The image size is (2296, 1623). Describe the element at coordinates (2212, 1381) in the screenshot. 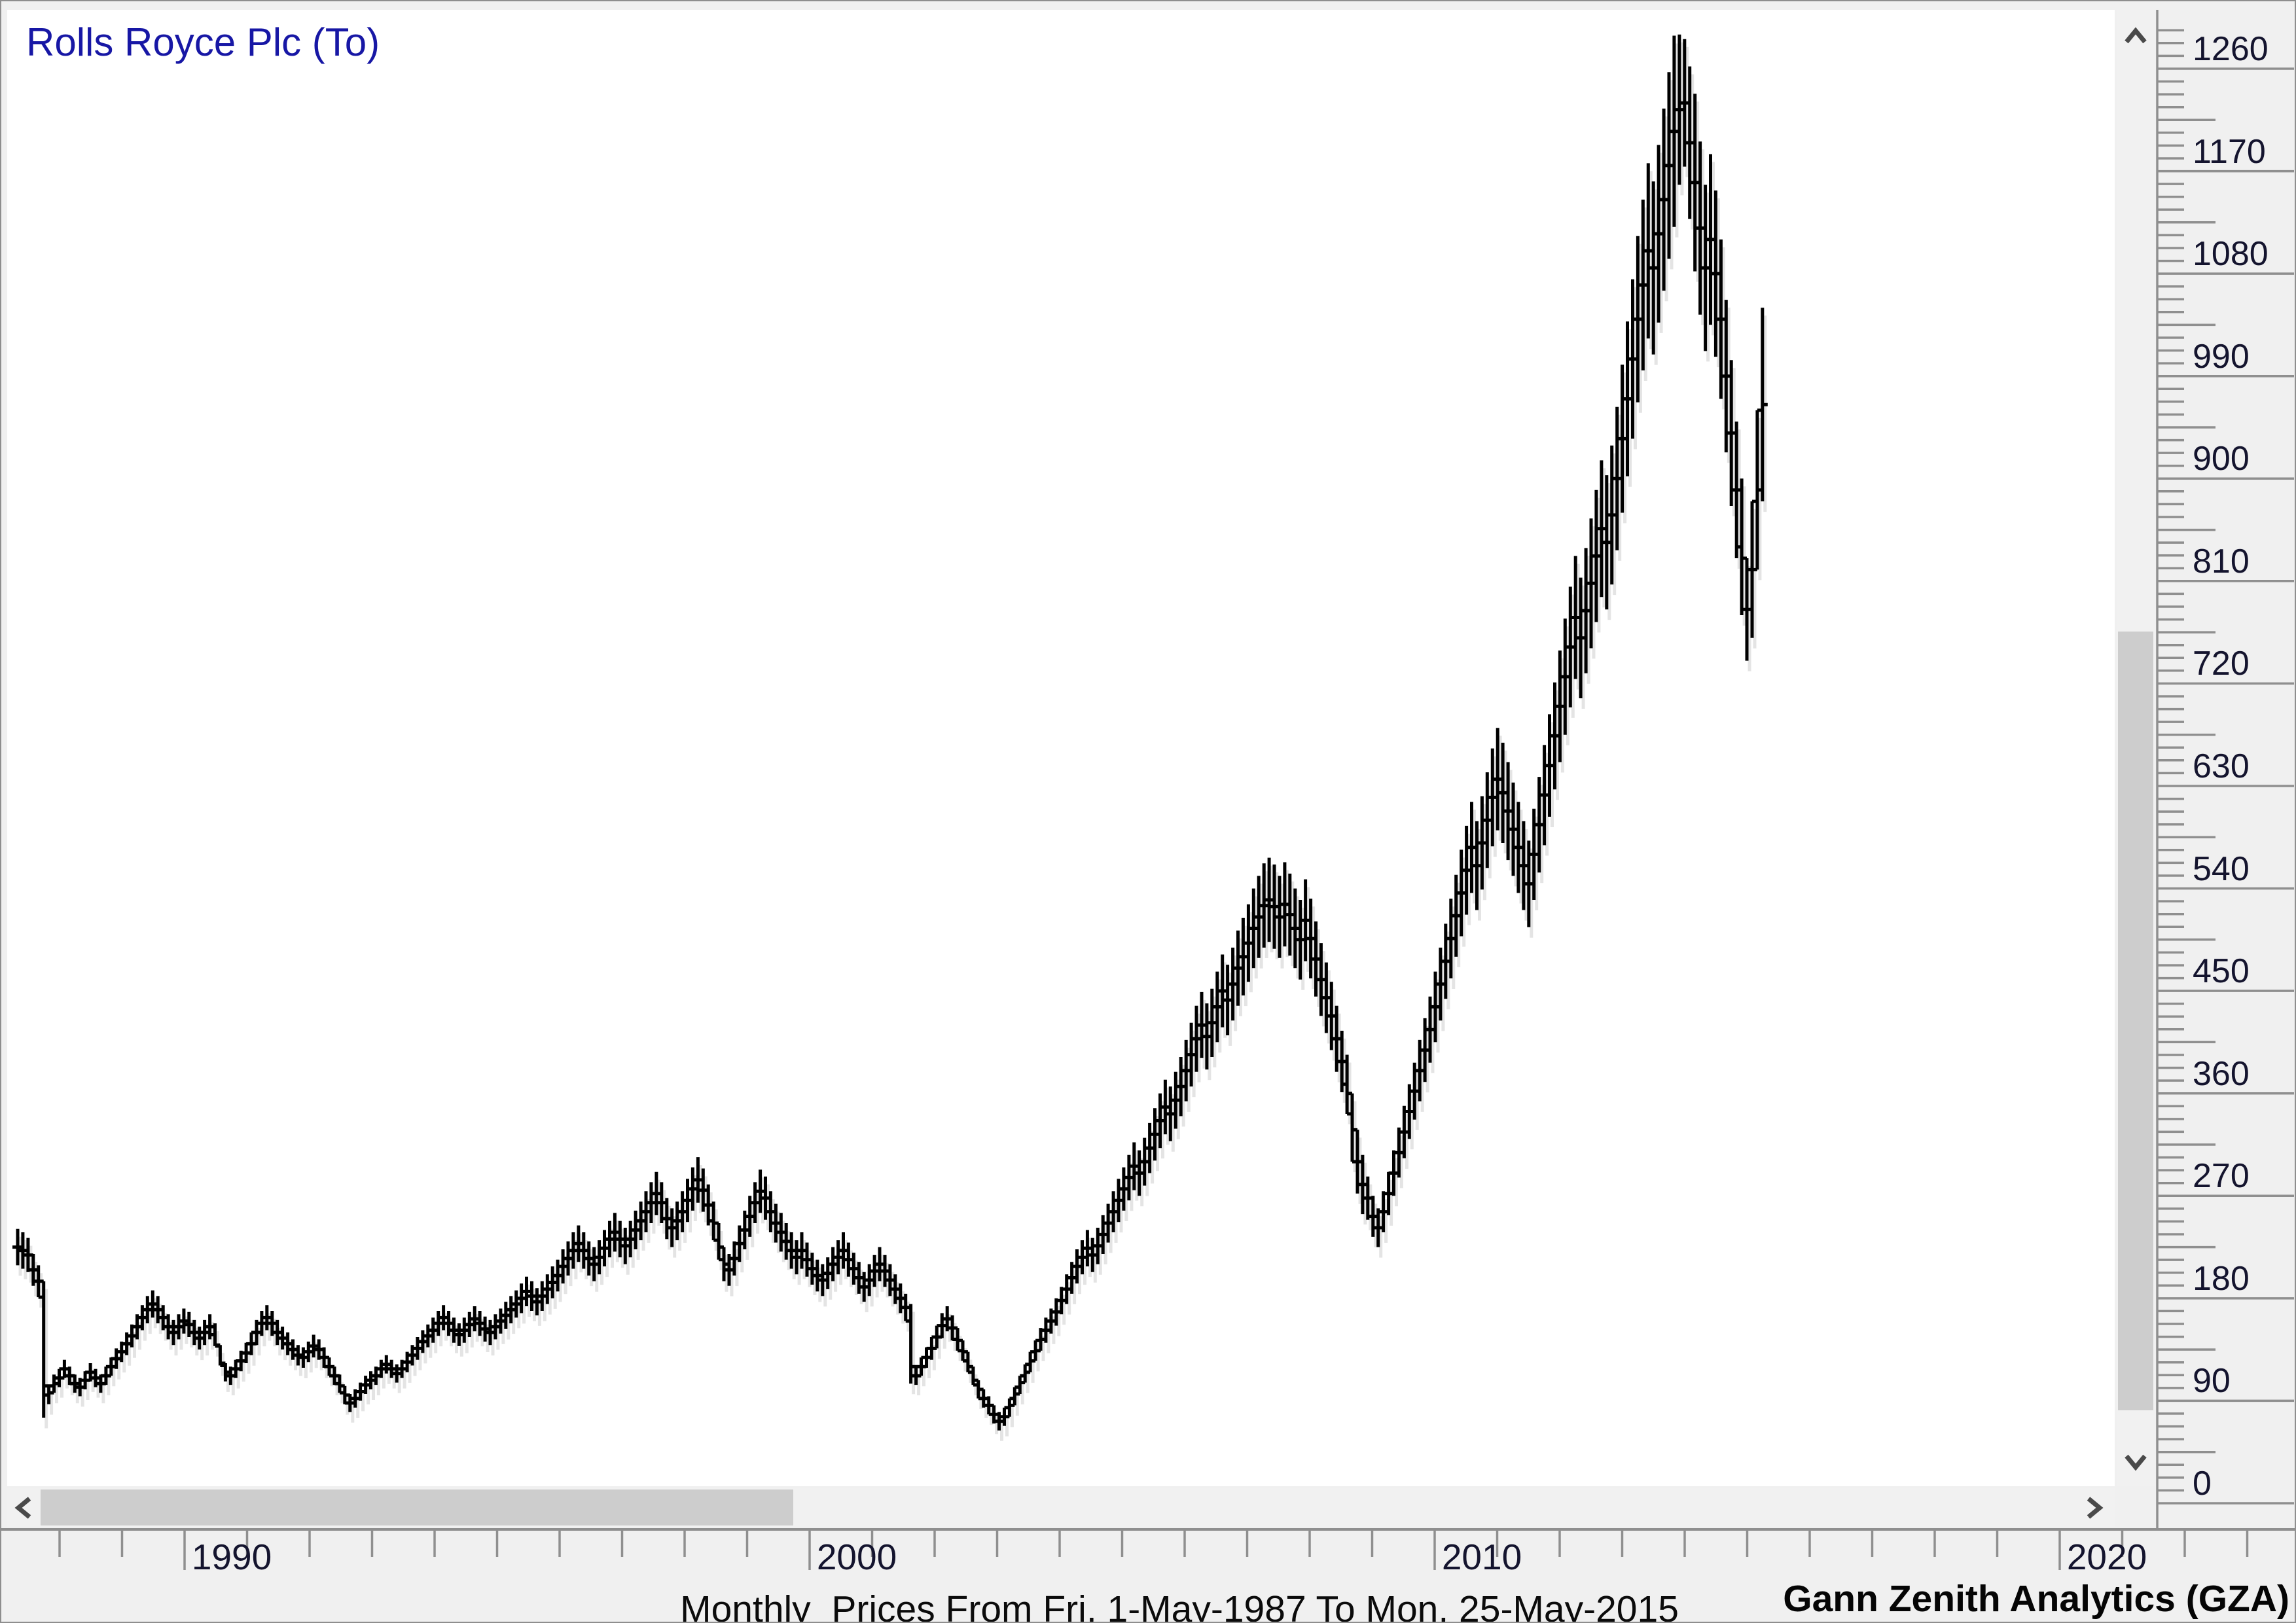

I see `y-axis-label: 90` at that location.